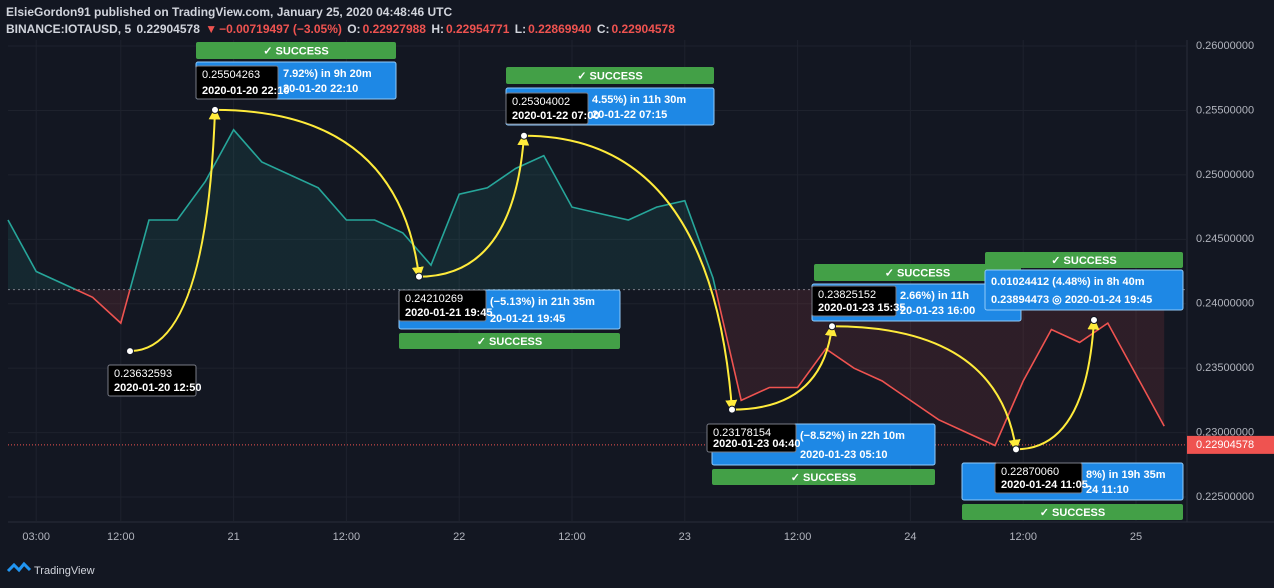 The height and width of the screenshot is (588, 1274). Describe the element at coordinates (143, 374) in the screenshot. I see `point-price: 0.23632593` at that location.